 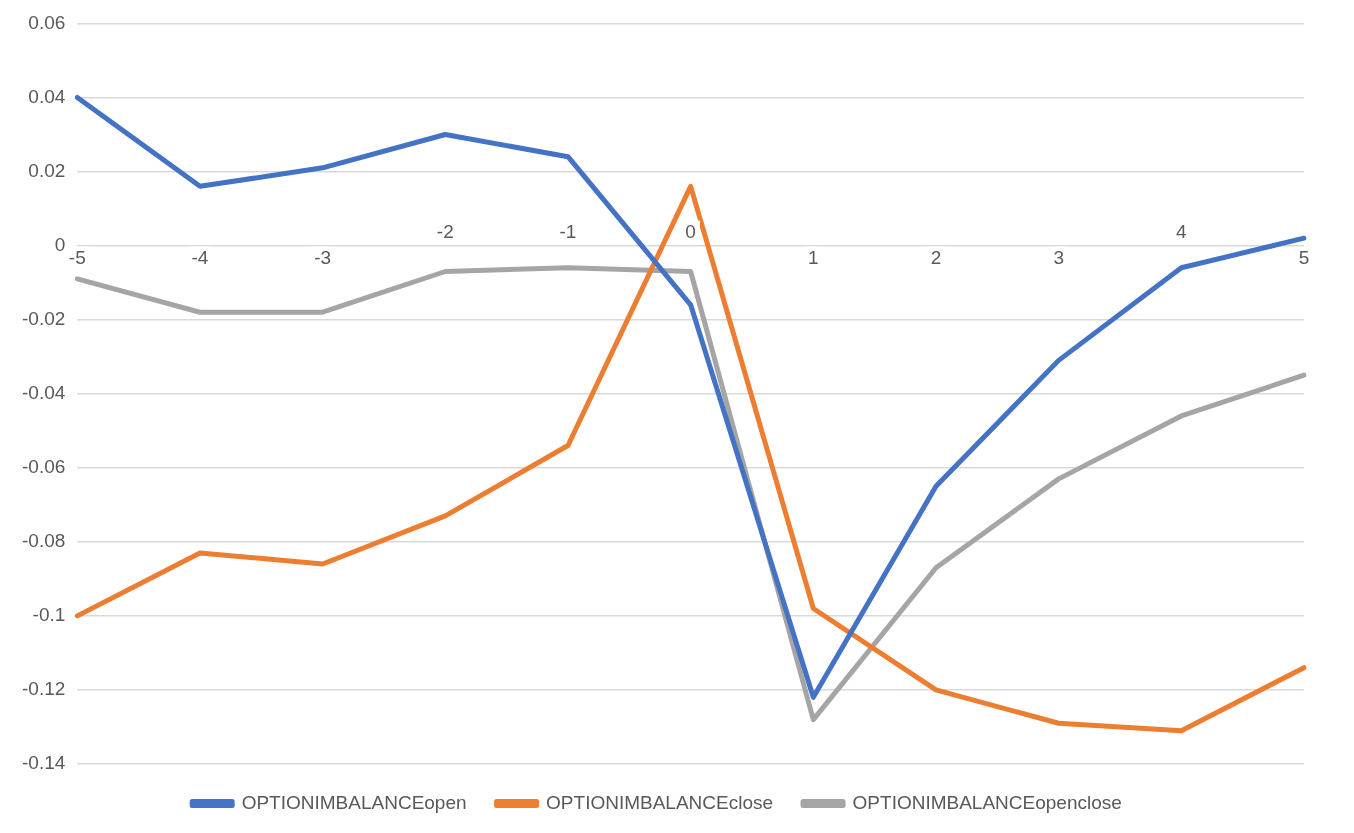 I want to click on y-tick-label: -0.04, so click(x=43, y=392).